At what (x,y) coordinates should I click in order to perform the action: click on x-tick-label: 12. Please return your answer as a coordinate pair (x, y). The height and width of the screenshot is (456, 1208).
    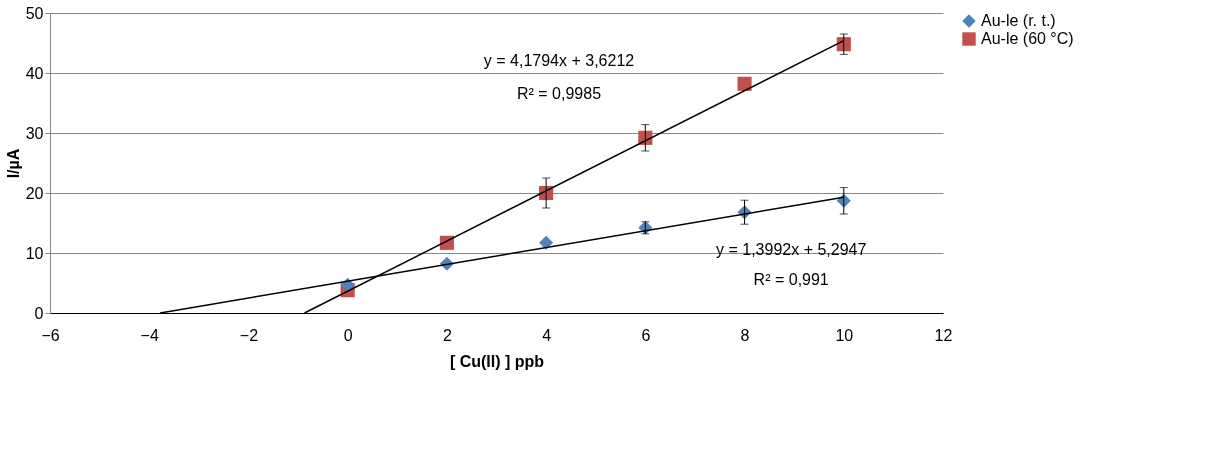
    Looking at the image, I should click on (943, 335).